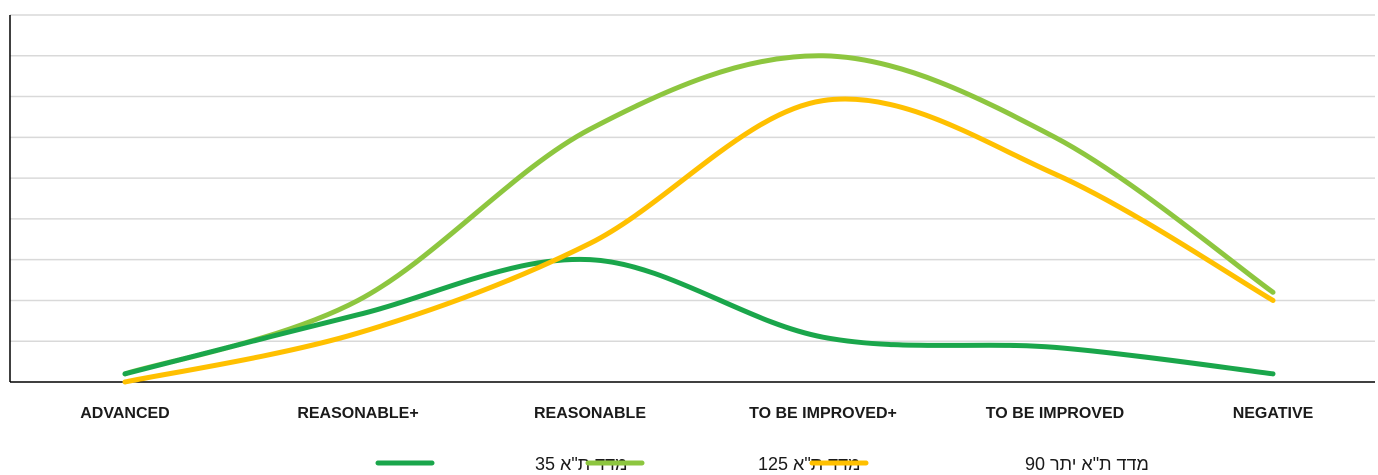 Image resolution: width=1378 pixels, height=475 pixels. Describe the element at coordinates (1273, 413) in the screenshot. I see `x-tick-label: NEGATIVE` at that location.